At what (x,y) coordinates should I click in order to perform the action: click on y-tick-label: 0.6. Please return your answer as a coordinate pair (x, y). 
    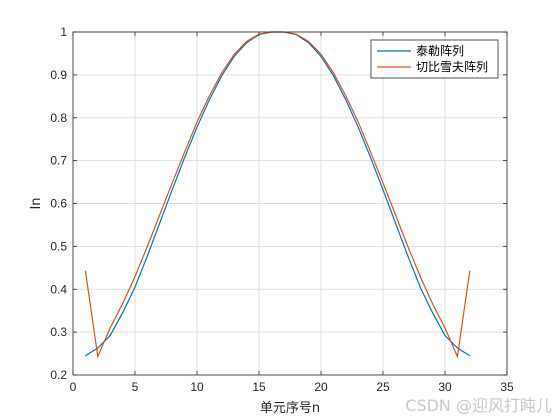
    Looking at the image, I should click on (58, 204).